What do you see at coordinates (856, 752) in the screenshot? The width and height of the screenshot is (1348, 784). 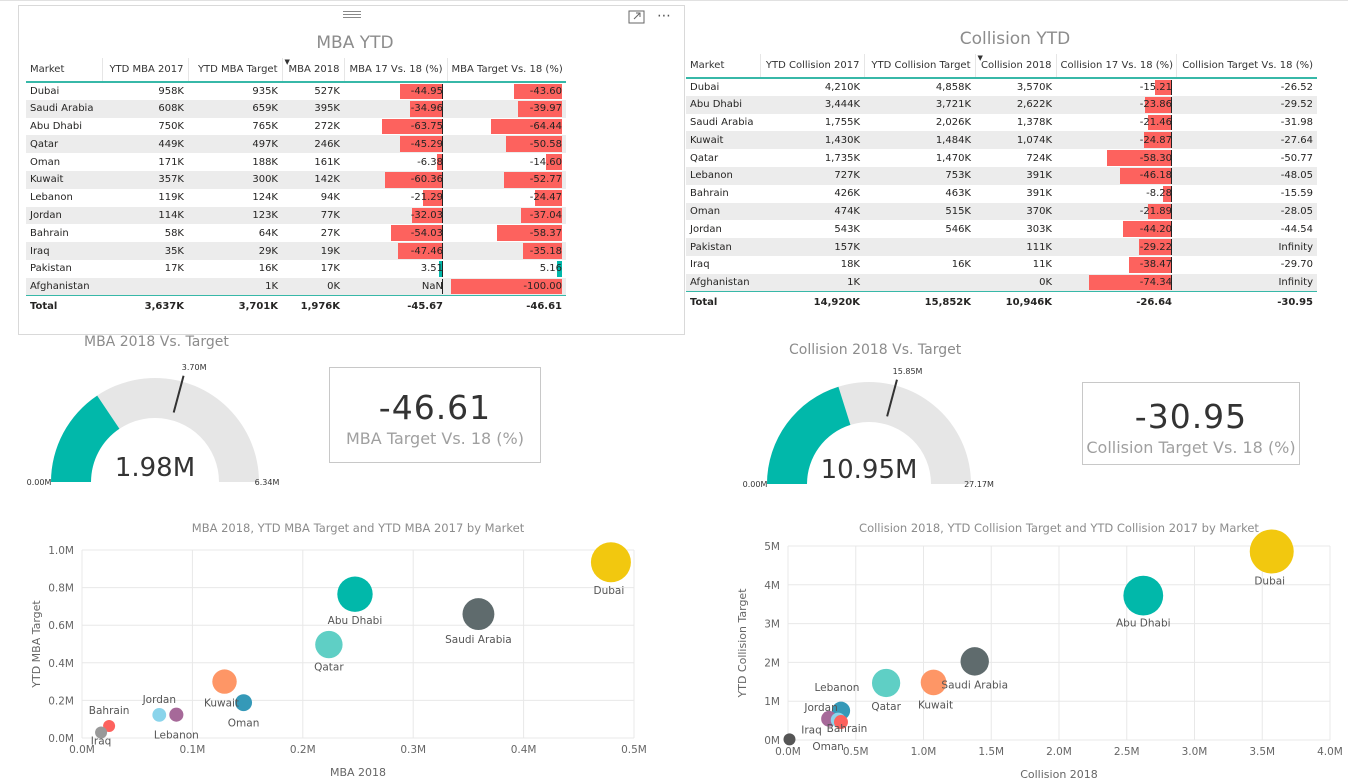 I see `x-tick-label: 0.5M` at bounding box center [856, 752].